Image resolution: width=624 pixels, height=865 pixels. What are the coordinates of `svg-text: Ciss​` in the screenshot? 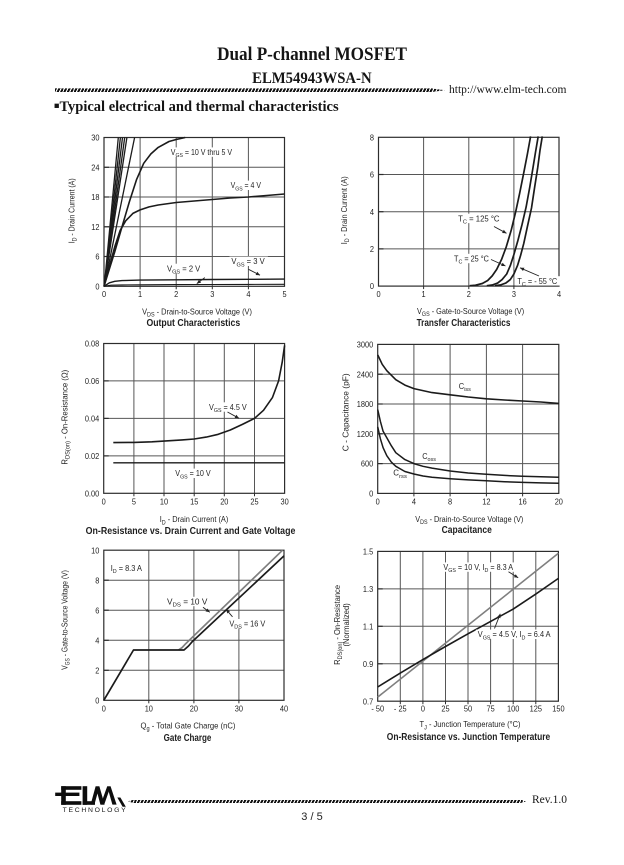 It's located at (465, 387).